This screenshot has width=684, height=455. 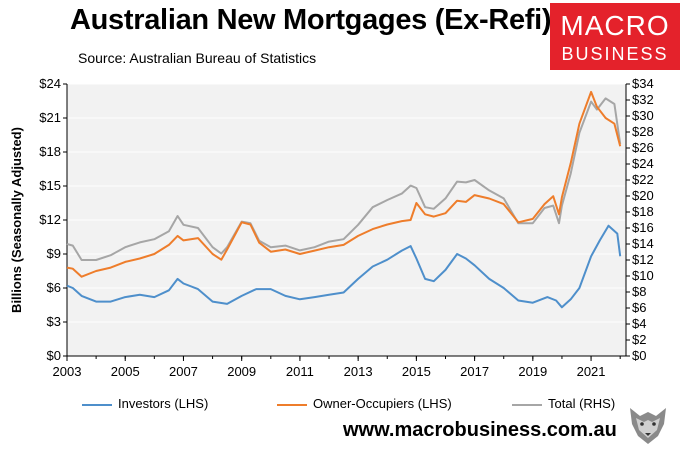 I want to click on left-tick-label: $18, so click(x=50, y=151).